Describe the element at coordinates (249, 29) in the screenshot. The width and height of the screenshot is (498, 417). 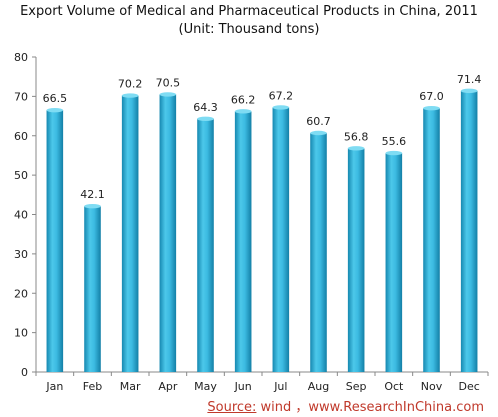
I see `chart-subtitle: (Unit: Thousand tons)` at that location.